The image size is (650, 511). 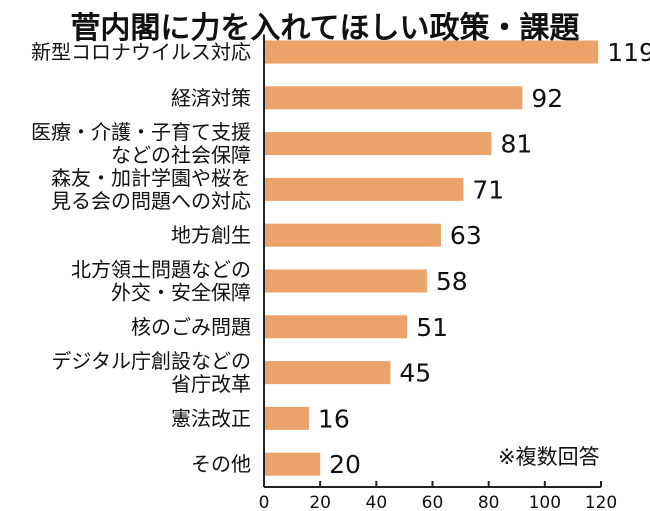 What do you see at coordinates (345, 464) in the screenshot?
I see `value-label-9: 20` at bounding box center [345, 464].